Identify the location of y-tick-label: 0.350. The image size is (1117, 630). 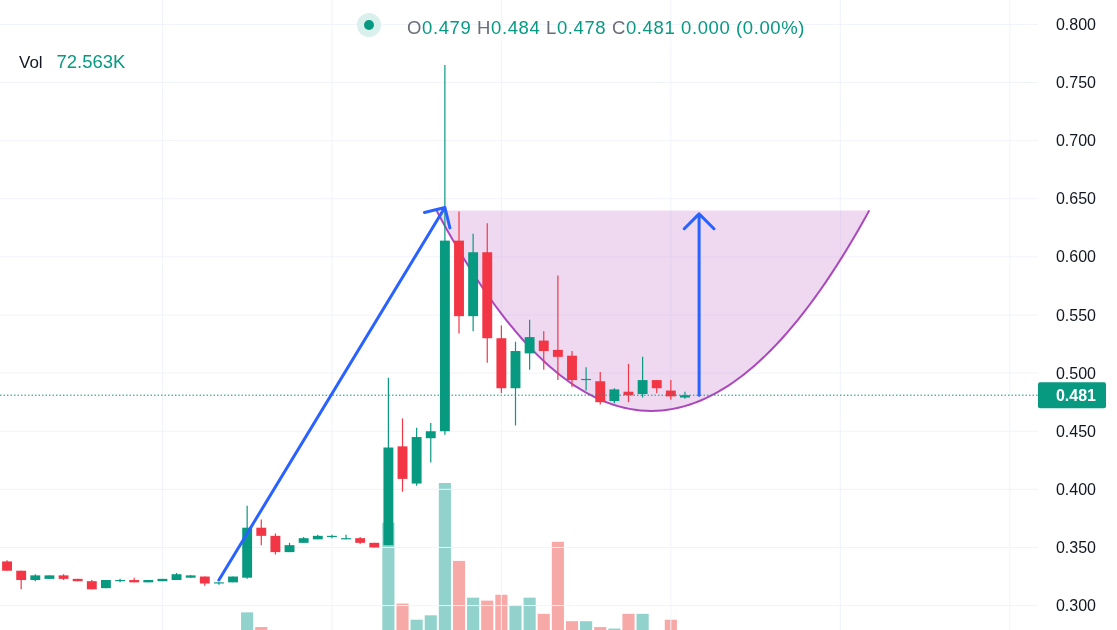
(1076, 547).